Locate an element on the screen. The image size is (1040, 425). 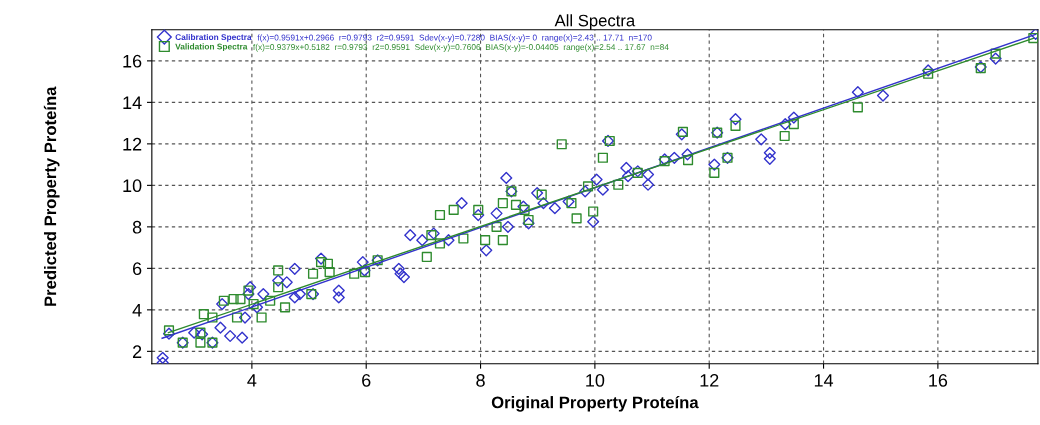
annotation: f(x)=0.9379x+0.5182 r=0.9793 r2=0.9591 Sdev(x-y)=0.7606 BIAS(x-y)=-0.04405 range(x)=2.54 .. 17.67 n=84 is located at coordinates (461, 47).